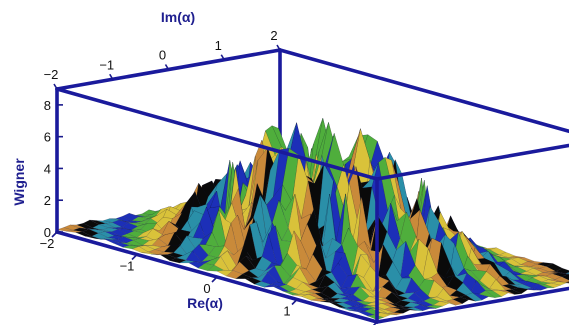 Image resolution: width=569 pixels, height=325 pixels. I want to click on z-tick-label: 8, so click(47, 105).